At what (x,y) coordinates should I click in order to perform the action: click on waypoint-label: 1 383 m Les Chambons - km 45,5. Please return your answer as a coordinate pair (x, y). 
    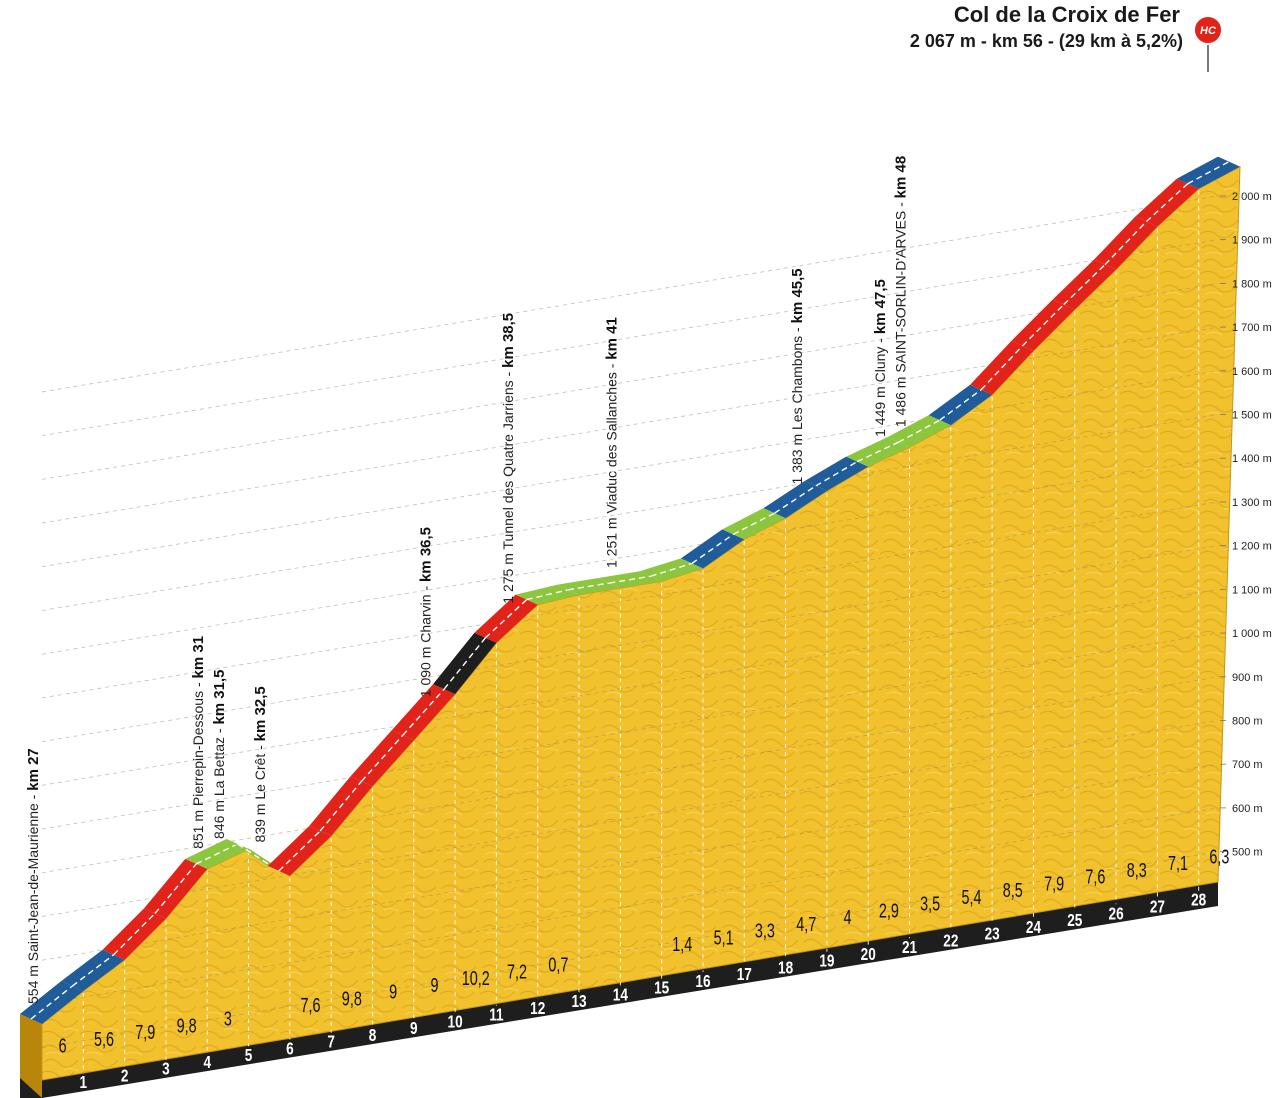
    Looking at the image, I should click on (797, 376).